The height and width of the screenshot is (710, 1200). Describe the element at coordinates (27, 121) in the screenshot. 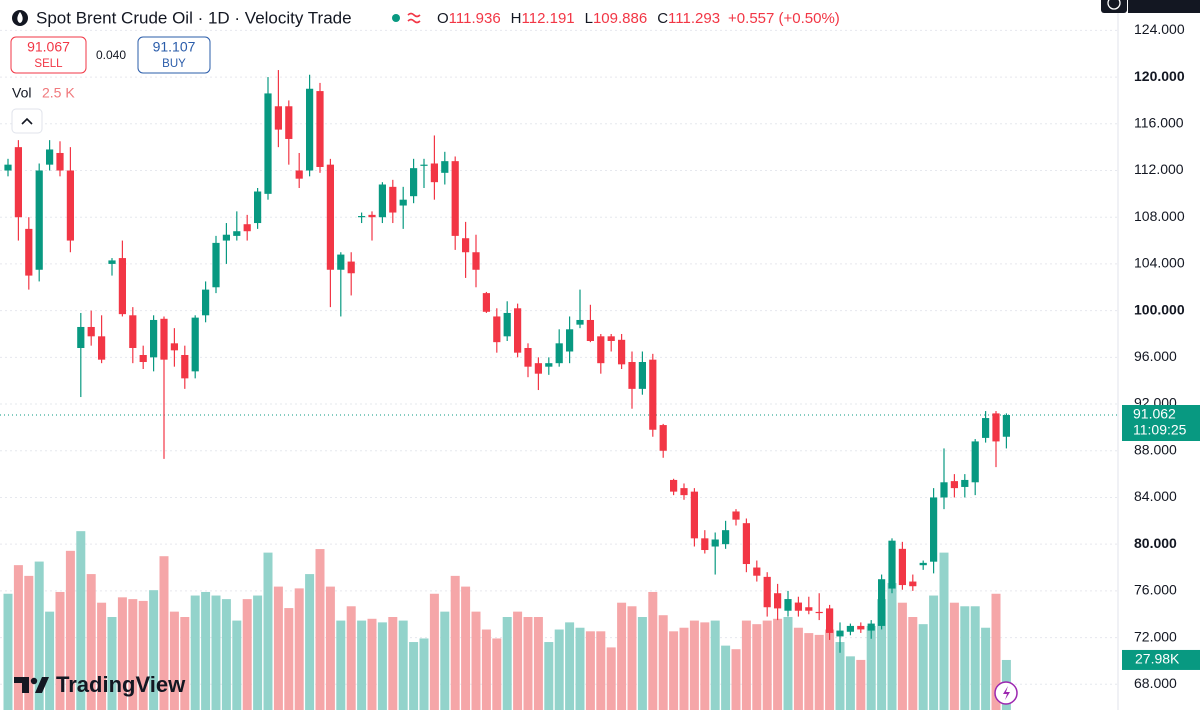

I see `collapse-button` at that location.